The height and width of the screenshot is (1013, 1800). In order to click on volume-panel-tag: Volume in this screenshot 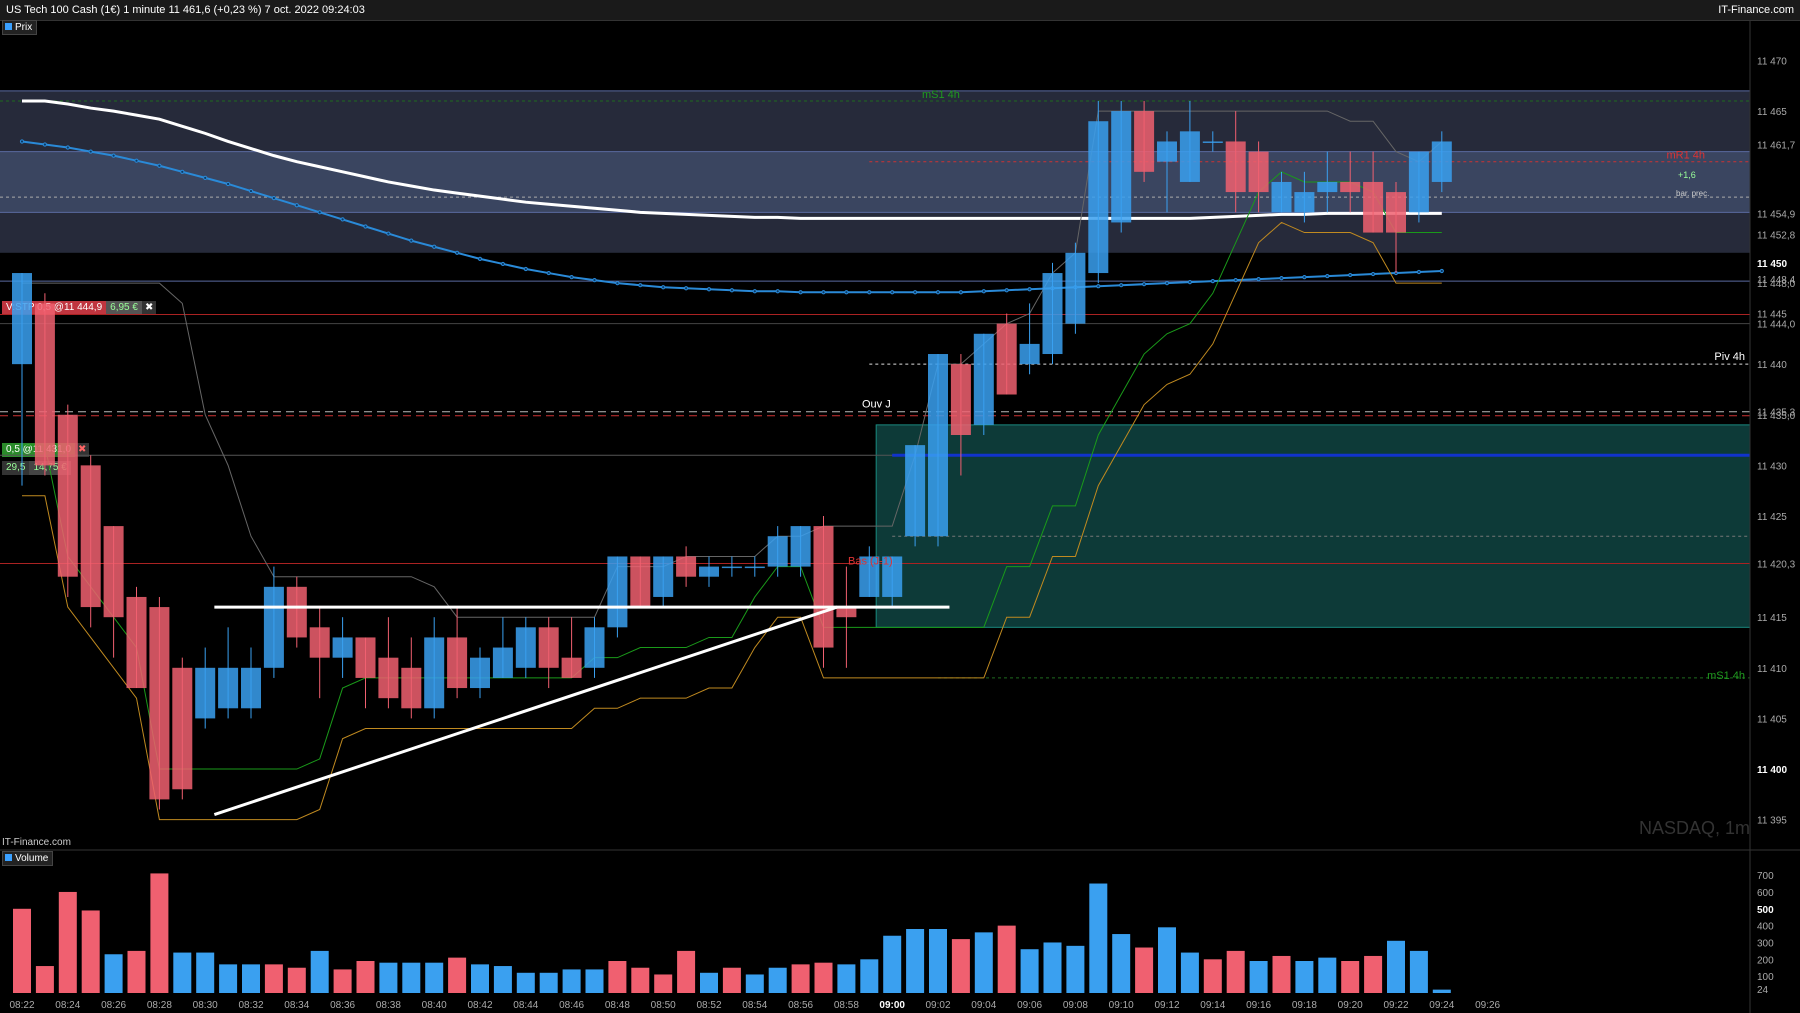, I will do `click(28, 858)`.